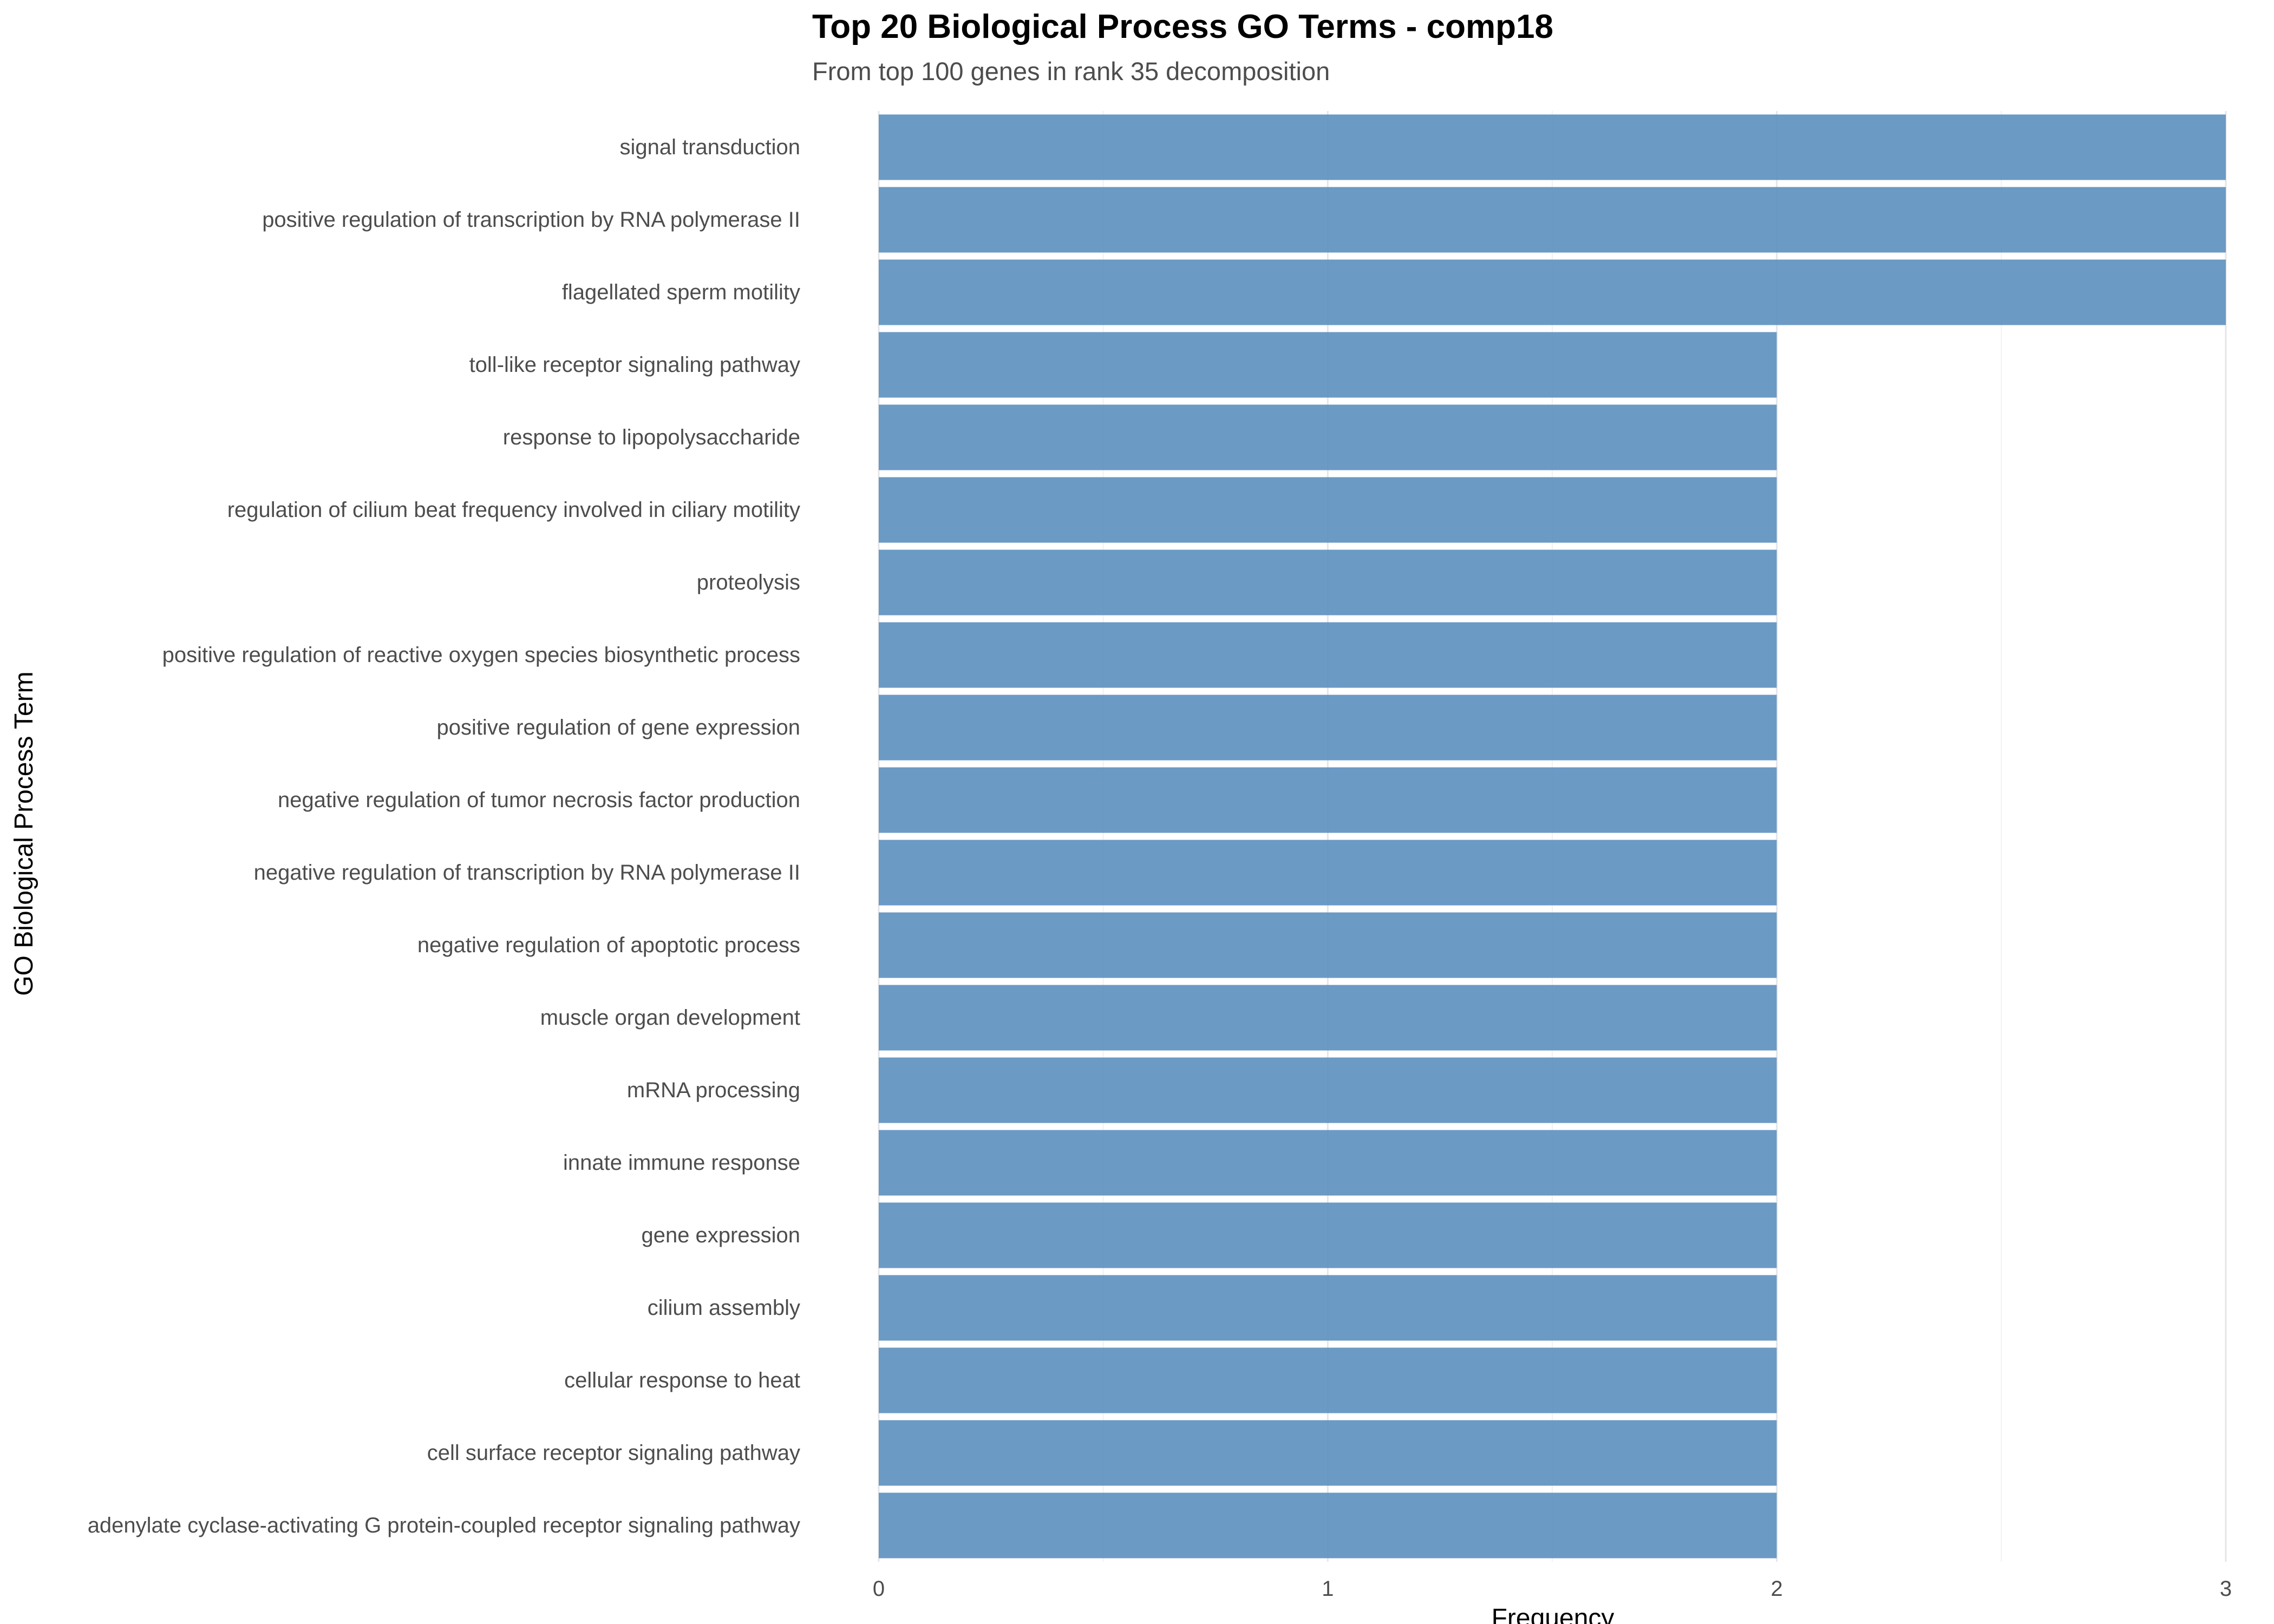 Image resolution: width=2274 pixels, height=1624 pixels. I want to click on x-tick-labels: 0 1 2 3, so click(1552, 1589).